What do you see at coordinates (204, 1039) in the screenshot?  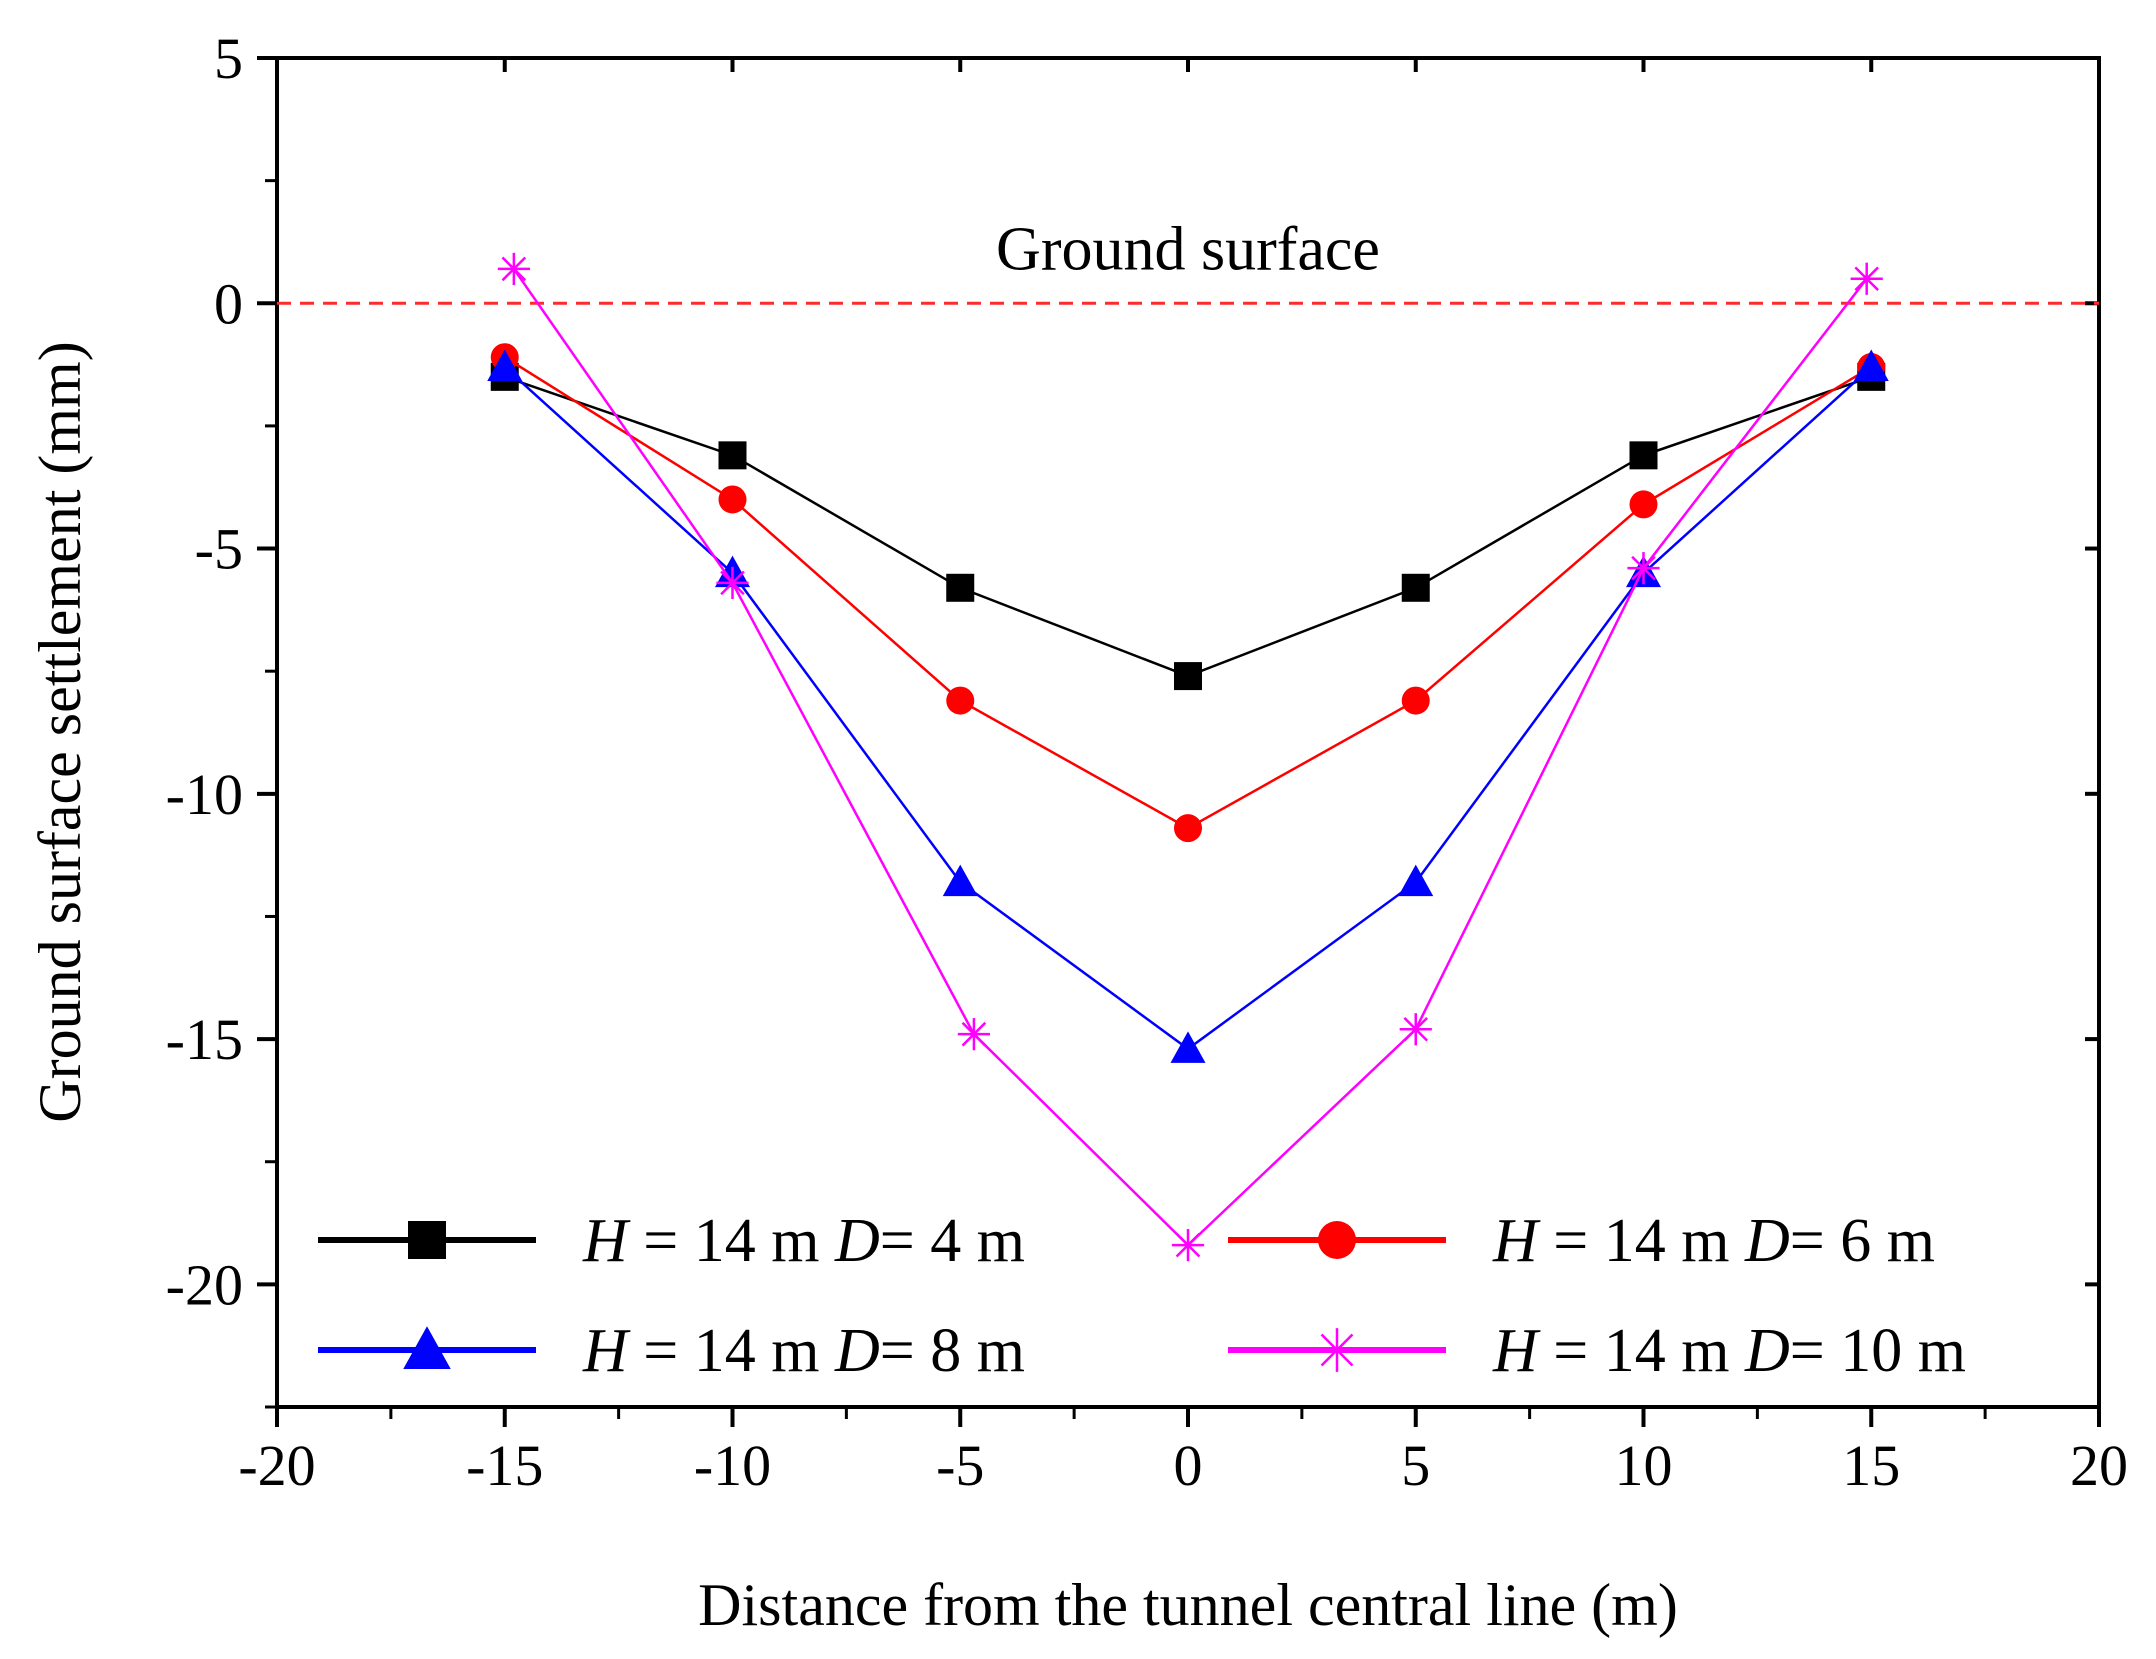 I see `y-tick-label: -15` at bounding box center [204, 1039].